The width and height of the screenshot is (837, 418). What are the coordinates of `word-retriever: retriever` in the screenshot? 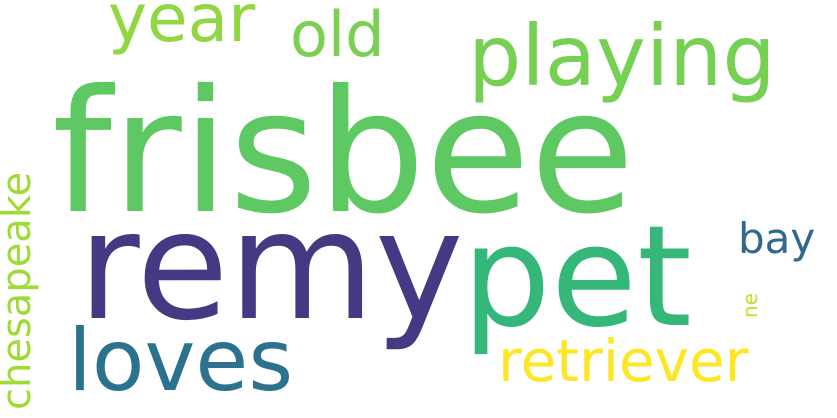 It's located at (623, 361).